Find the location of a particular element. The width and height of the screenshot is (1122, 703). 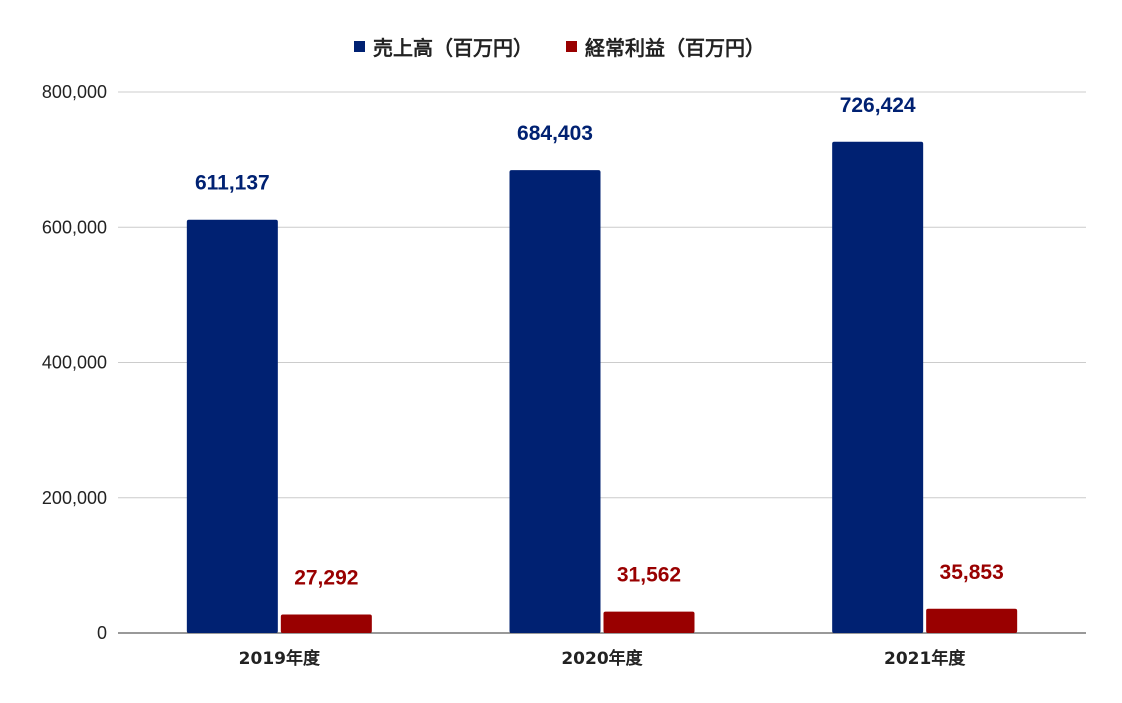

legend-label-2: 経常利益（百万円） is located at coordinates (675, 48).